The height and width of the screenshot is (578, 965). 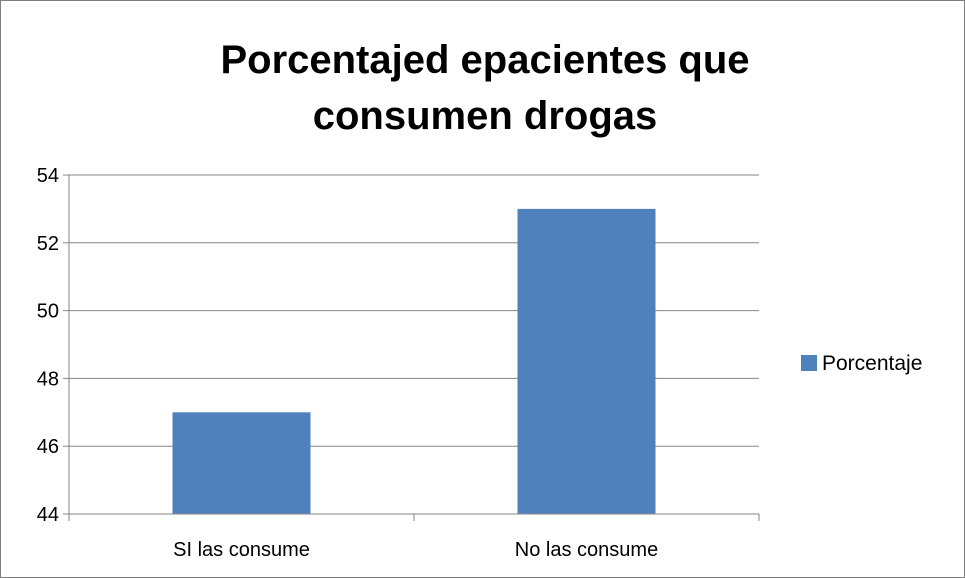 What do you see at coordinates (586, 361) in the screenshot?
I see `bar-no-las-consume` at bounding box center [586, 361].